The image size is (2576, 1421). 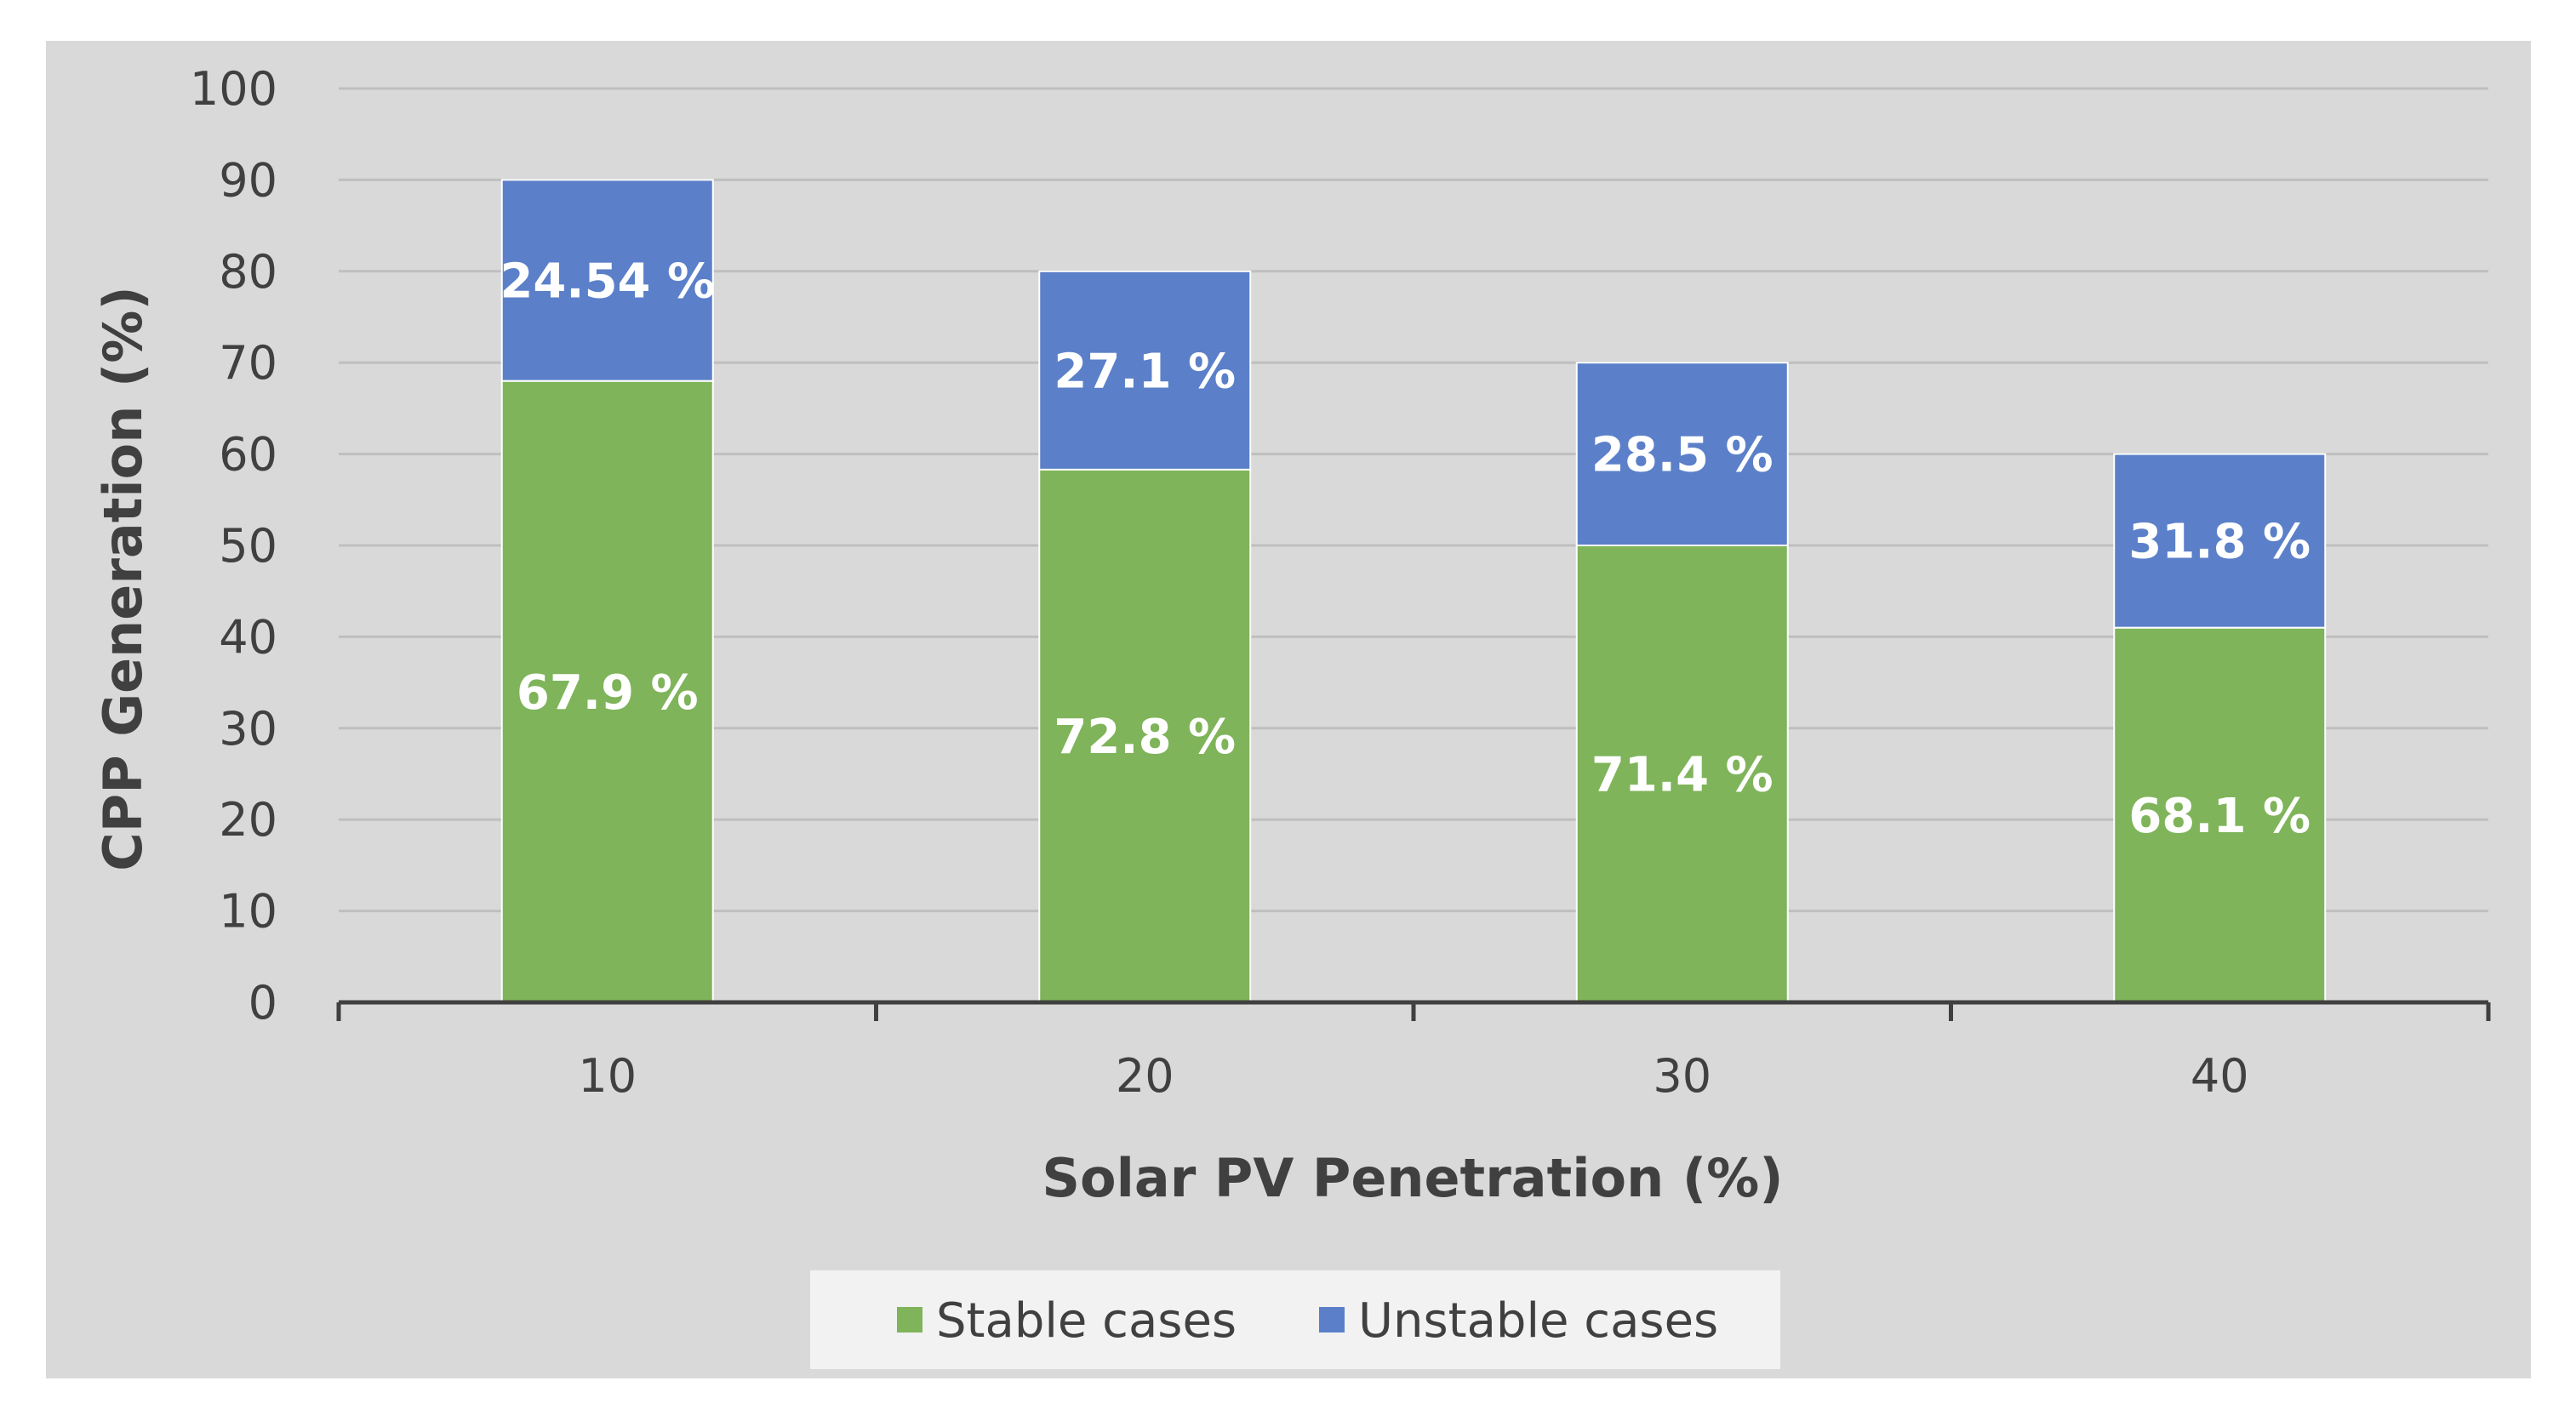 I want to click on legend: Stable cases Unstable cases, so click(x=1295, y=1319).